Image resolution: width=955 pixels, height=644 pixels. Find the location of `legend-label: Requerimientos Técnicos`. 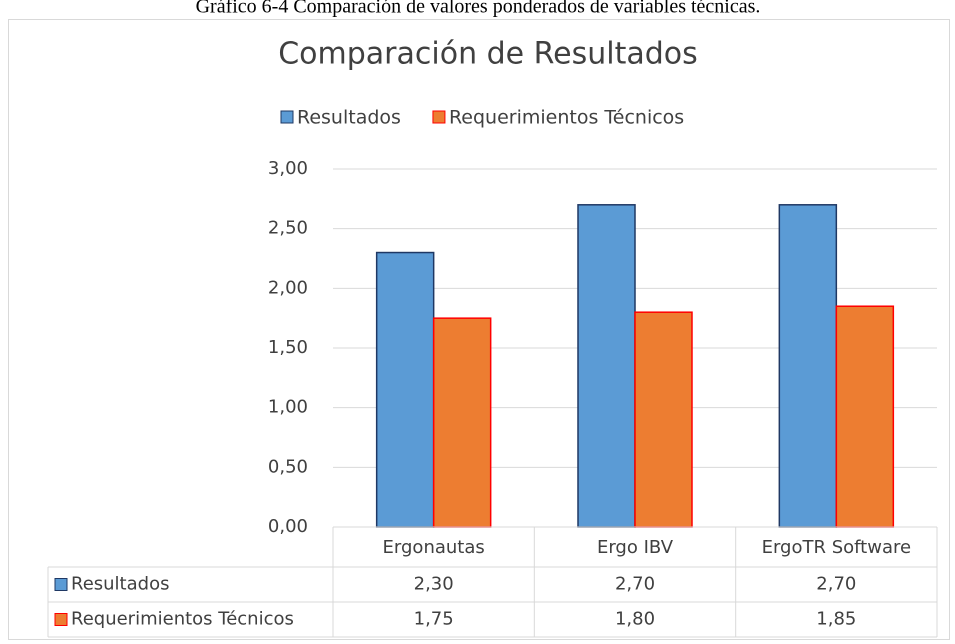

legend-label: Requerimientos Técnicos is located at coordinates (566, 118).